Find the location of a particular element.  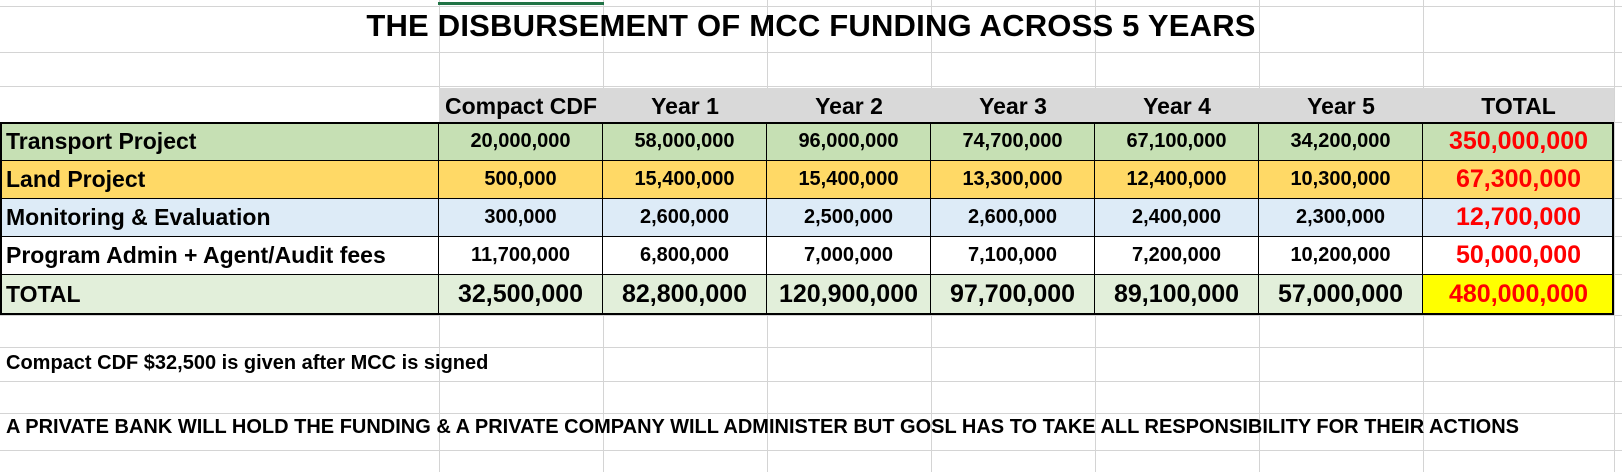

value-cell: 67,100,000 is located at coordinates (1177, 141).